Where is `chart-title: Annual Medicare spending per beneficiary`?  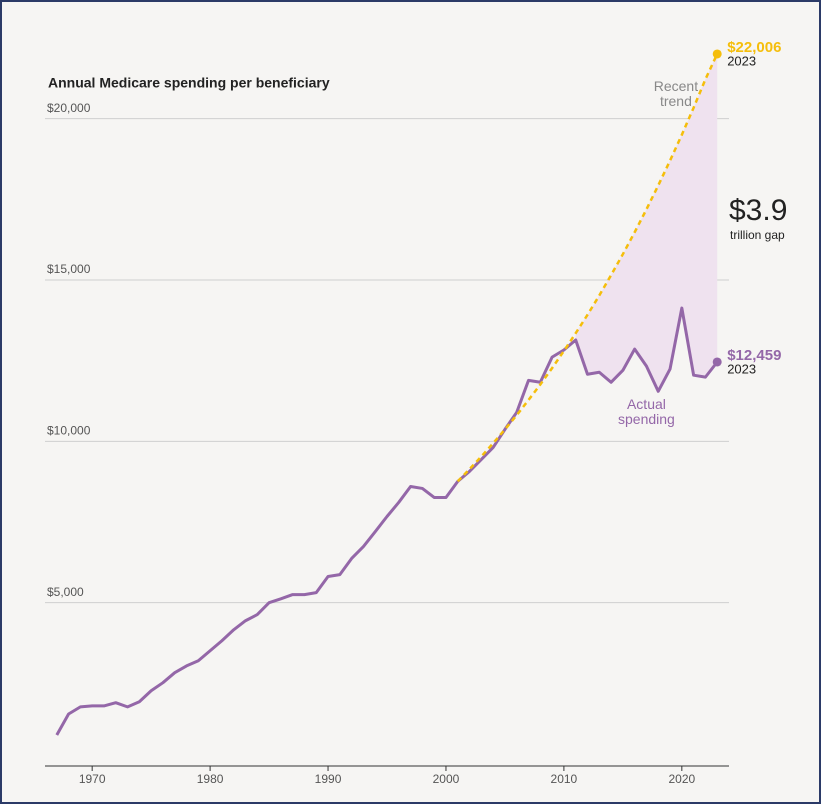
chart-title: Annual Medicare spending per beneficiary is located at coordinates (189, 83).